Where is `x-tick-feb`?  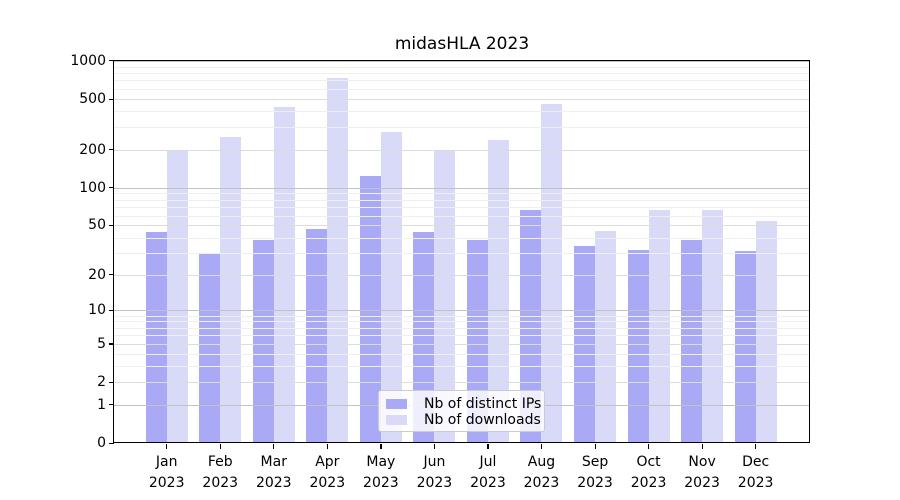
x-tick-feb is located at coordinates (220, 446).